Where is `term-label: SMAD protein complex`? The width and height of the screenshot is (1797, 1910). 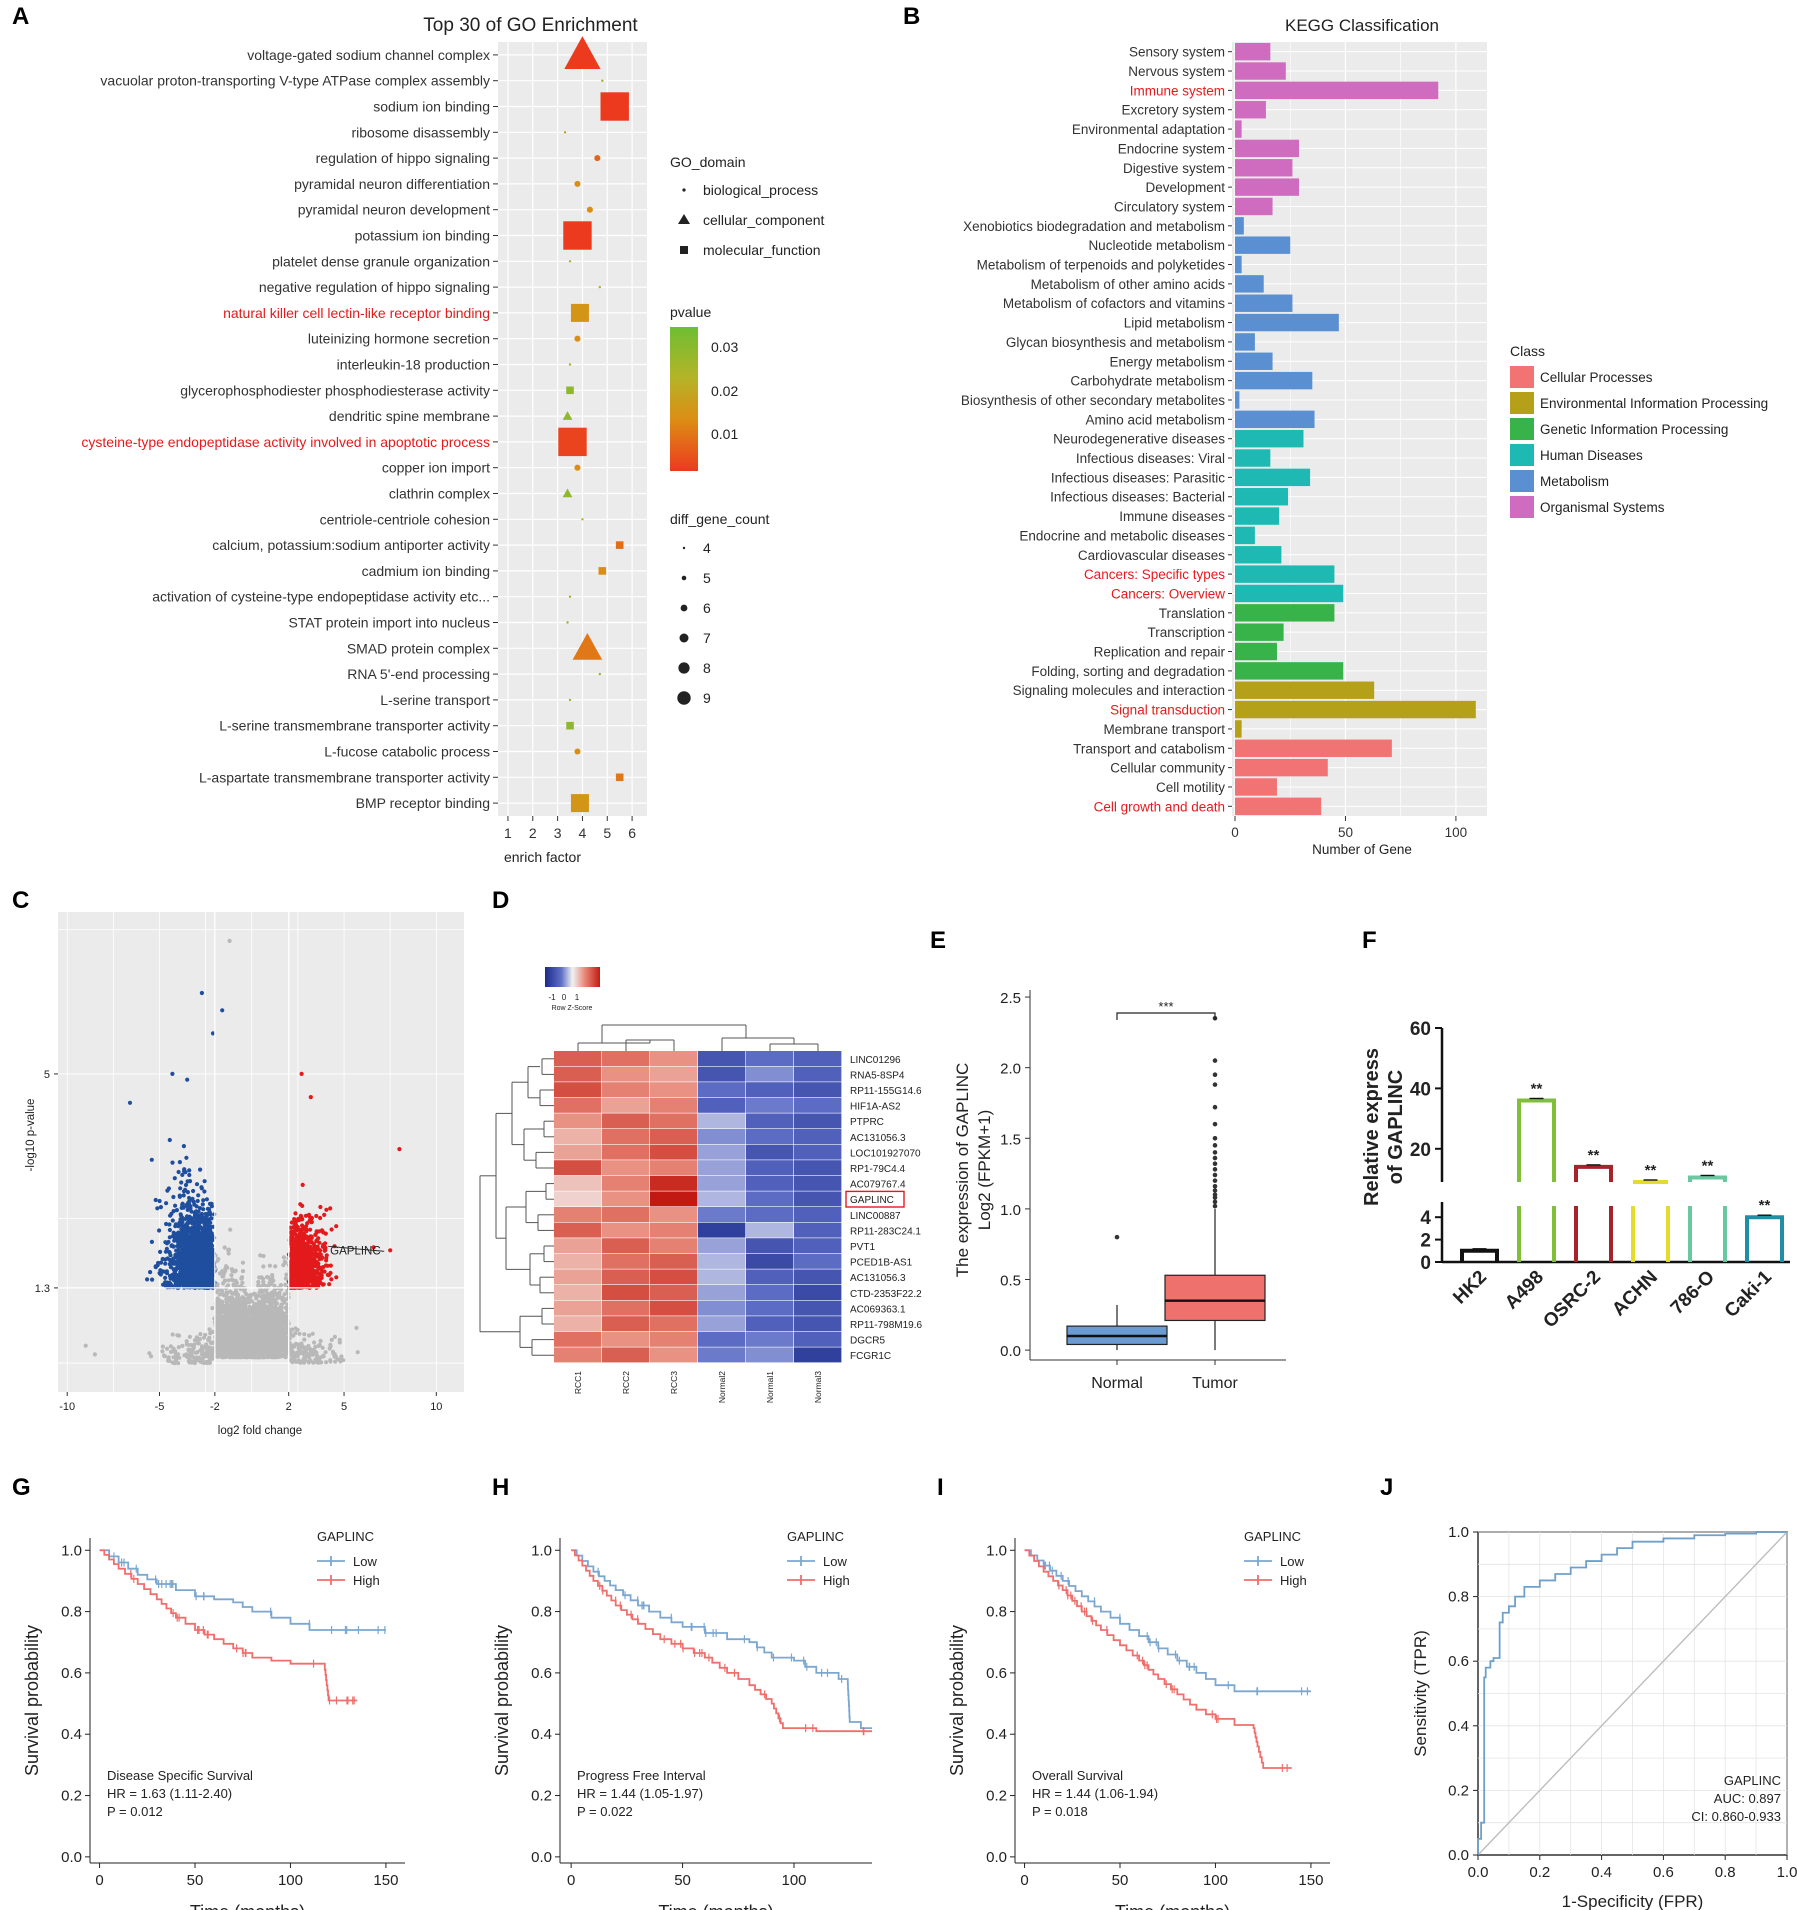
term-label: SMAD protein complex is located at coordinates (418, 648).